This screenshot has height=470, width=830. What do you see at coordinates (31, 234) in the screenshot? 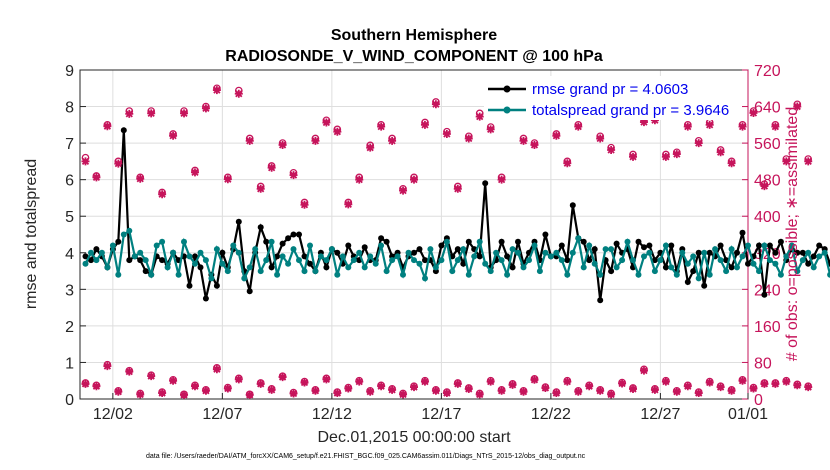
I see `y-axis-label-left: rmse and totalspread` at bounding box center [31, 234].